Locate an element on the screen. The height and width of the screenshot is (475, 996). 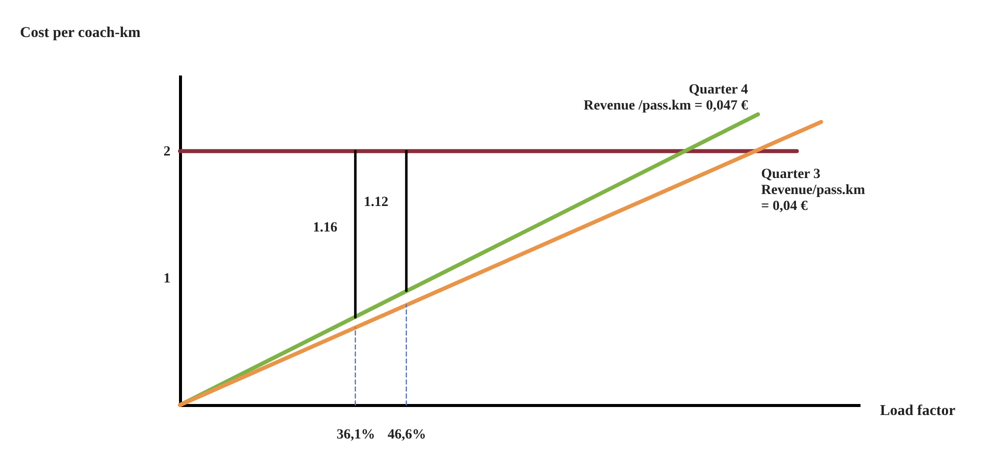
x-tick-label: 36,1% is located at coordinates (356, 435).